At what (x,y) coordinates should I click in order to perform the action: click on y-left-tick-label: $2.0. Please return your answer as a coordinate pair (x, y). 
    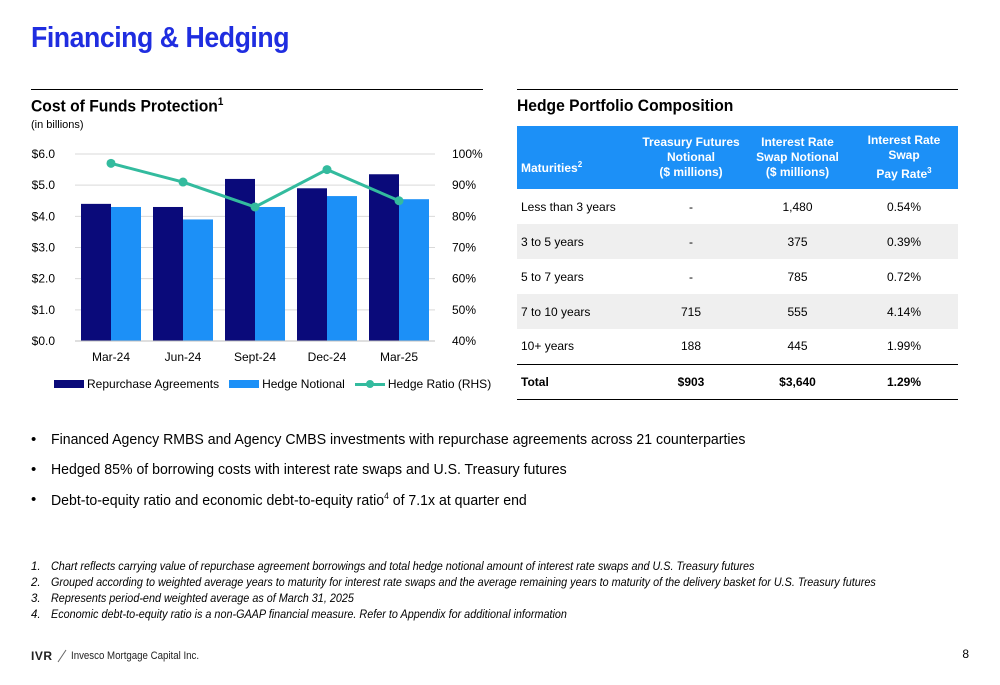
    Looking at the image, I should click on (44, 279).